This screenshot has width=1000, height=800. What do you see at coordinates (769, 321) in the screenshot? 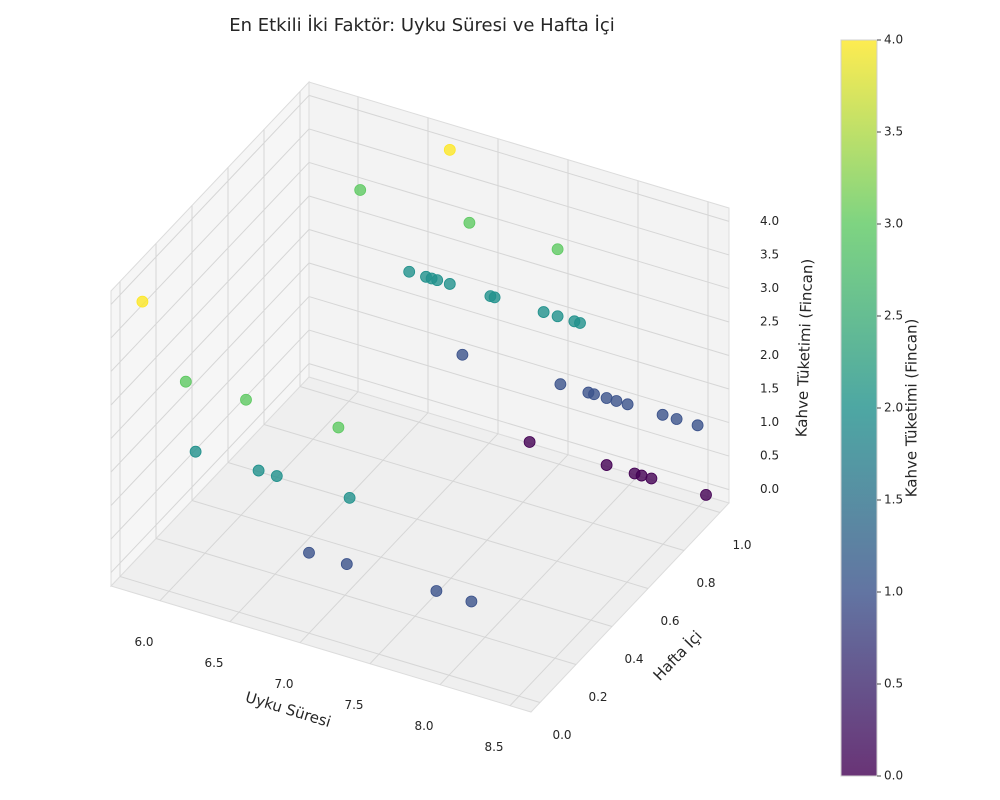
I see `z-tick-label: 2.5` at bounding box center [769, 321].